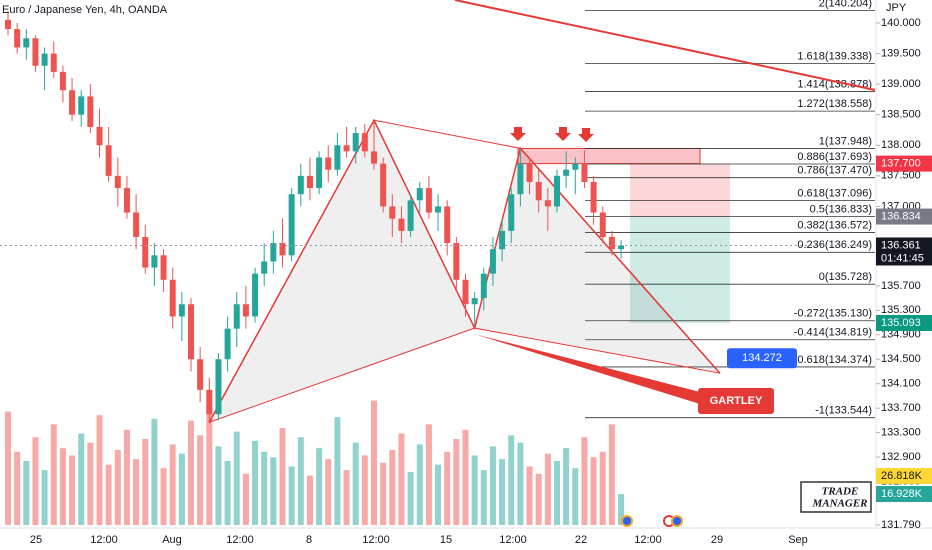 Image resolution: width=932 pixels, height=550 pixels. Describe the element at coordinates (845, 141) in the screenshot. I see `fib-label: 1(137.948)` at that location.